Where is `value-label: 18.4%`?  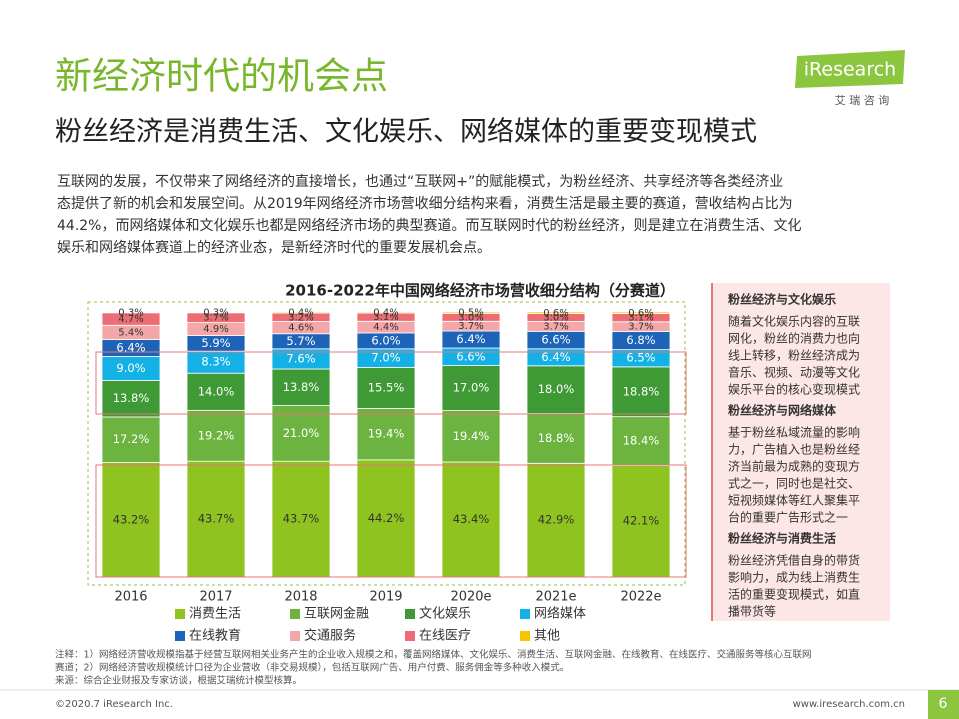 value-label: 18.4% is located at coordinates (641, 441).